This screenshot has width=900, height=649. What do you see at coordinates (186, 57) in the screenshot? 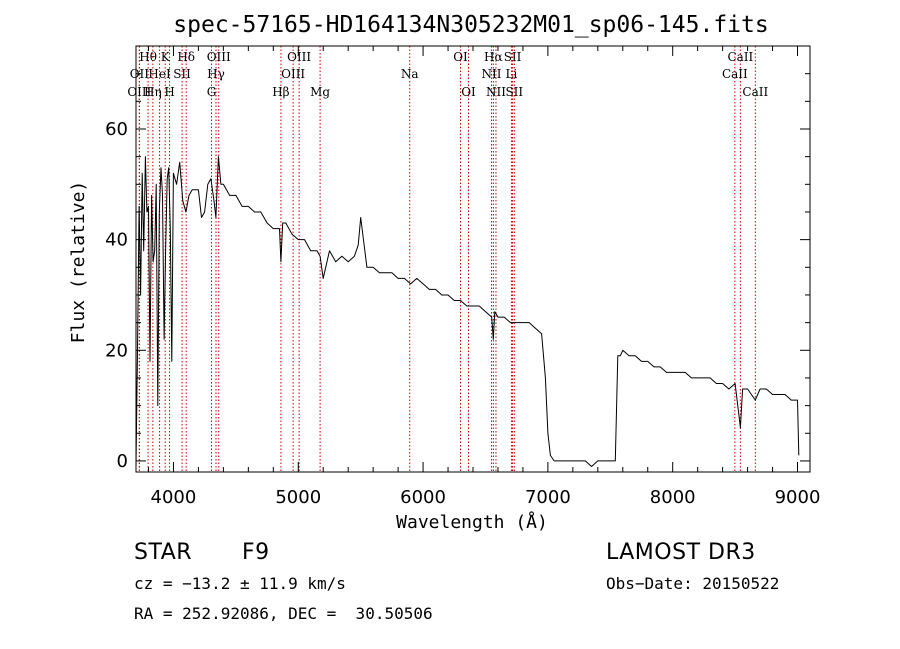
I see `line-marker-label: Hδ` at bounding box center [186, 57].